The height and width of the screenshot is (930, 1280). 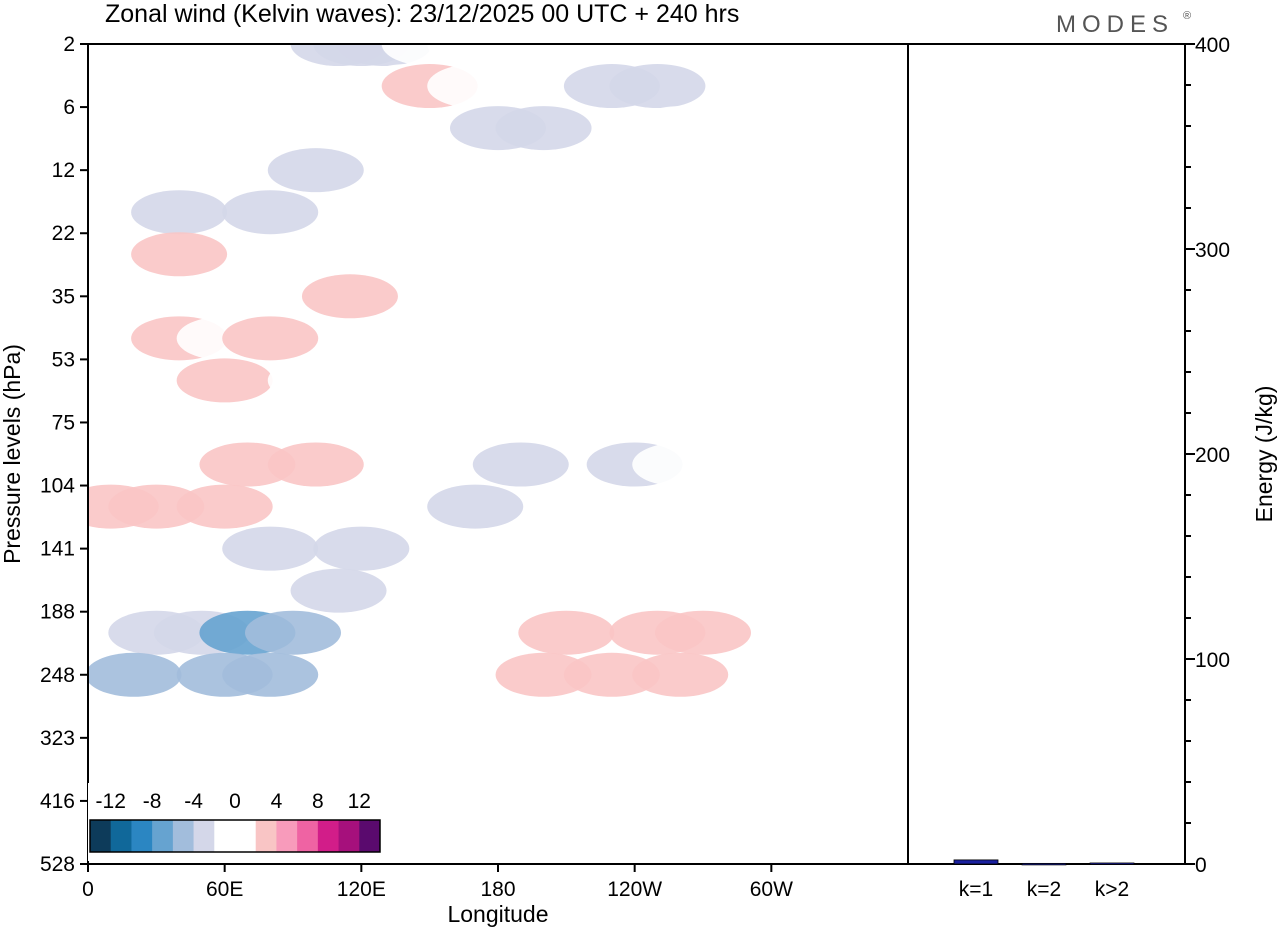 I want to click on colorbar-label: -4, so click(x=193, y=801).